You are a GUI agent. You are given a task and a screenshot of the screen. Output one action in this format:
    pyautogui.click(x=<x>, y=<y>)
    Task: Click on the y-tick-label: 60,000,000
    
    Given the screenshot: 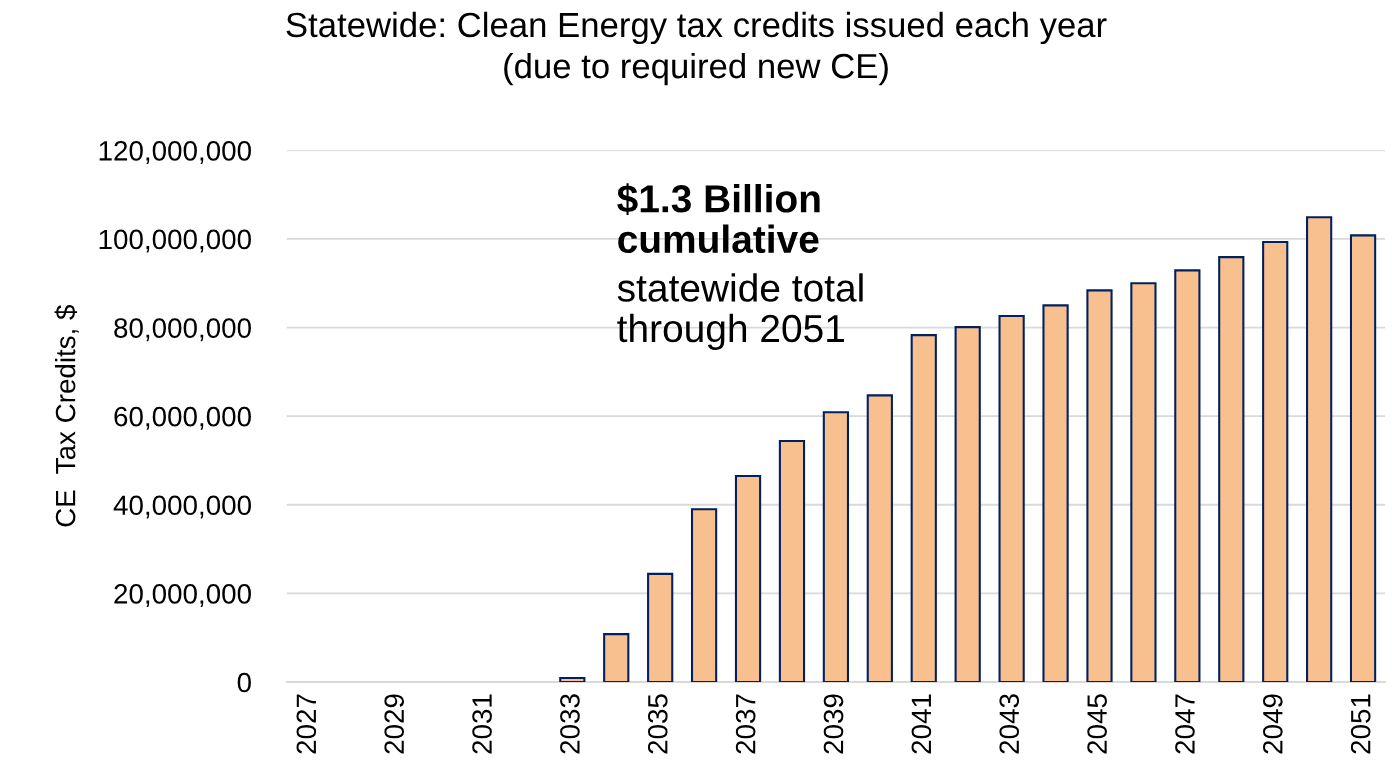 What is the action you would take?
    pyautogui.click(x=182, y=418)
    